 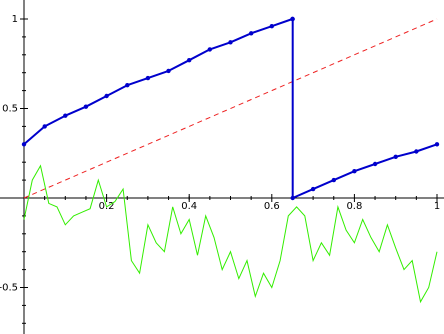 What do you see at coordinates (189, 206) in the screenshot?
I see `x-tick-label: 0.4` at bounding box center [189, 206].